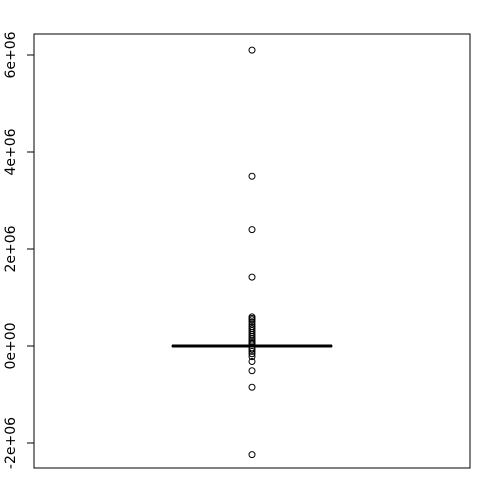 This screenshot has height=504, width=504. I want to click on y-tick-label: 0e+00, so click(11, 345).